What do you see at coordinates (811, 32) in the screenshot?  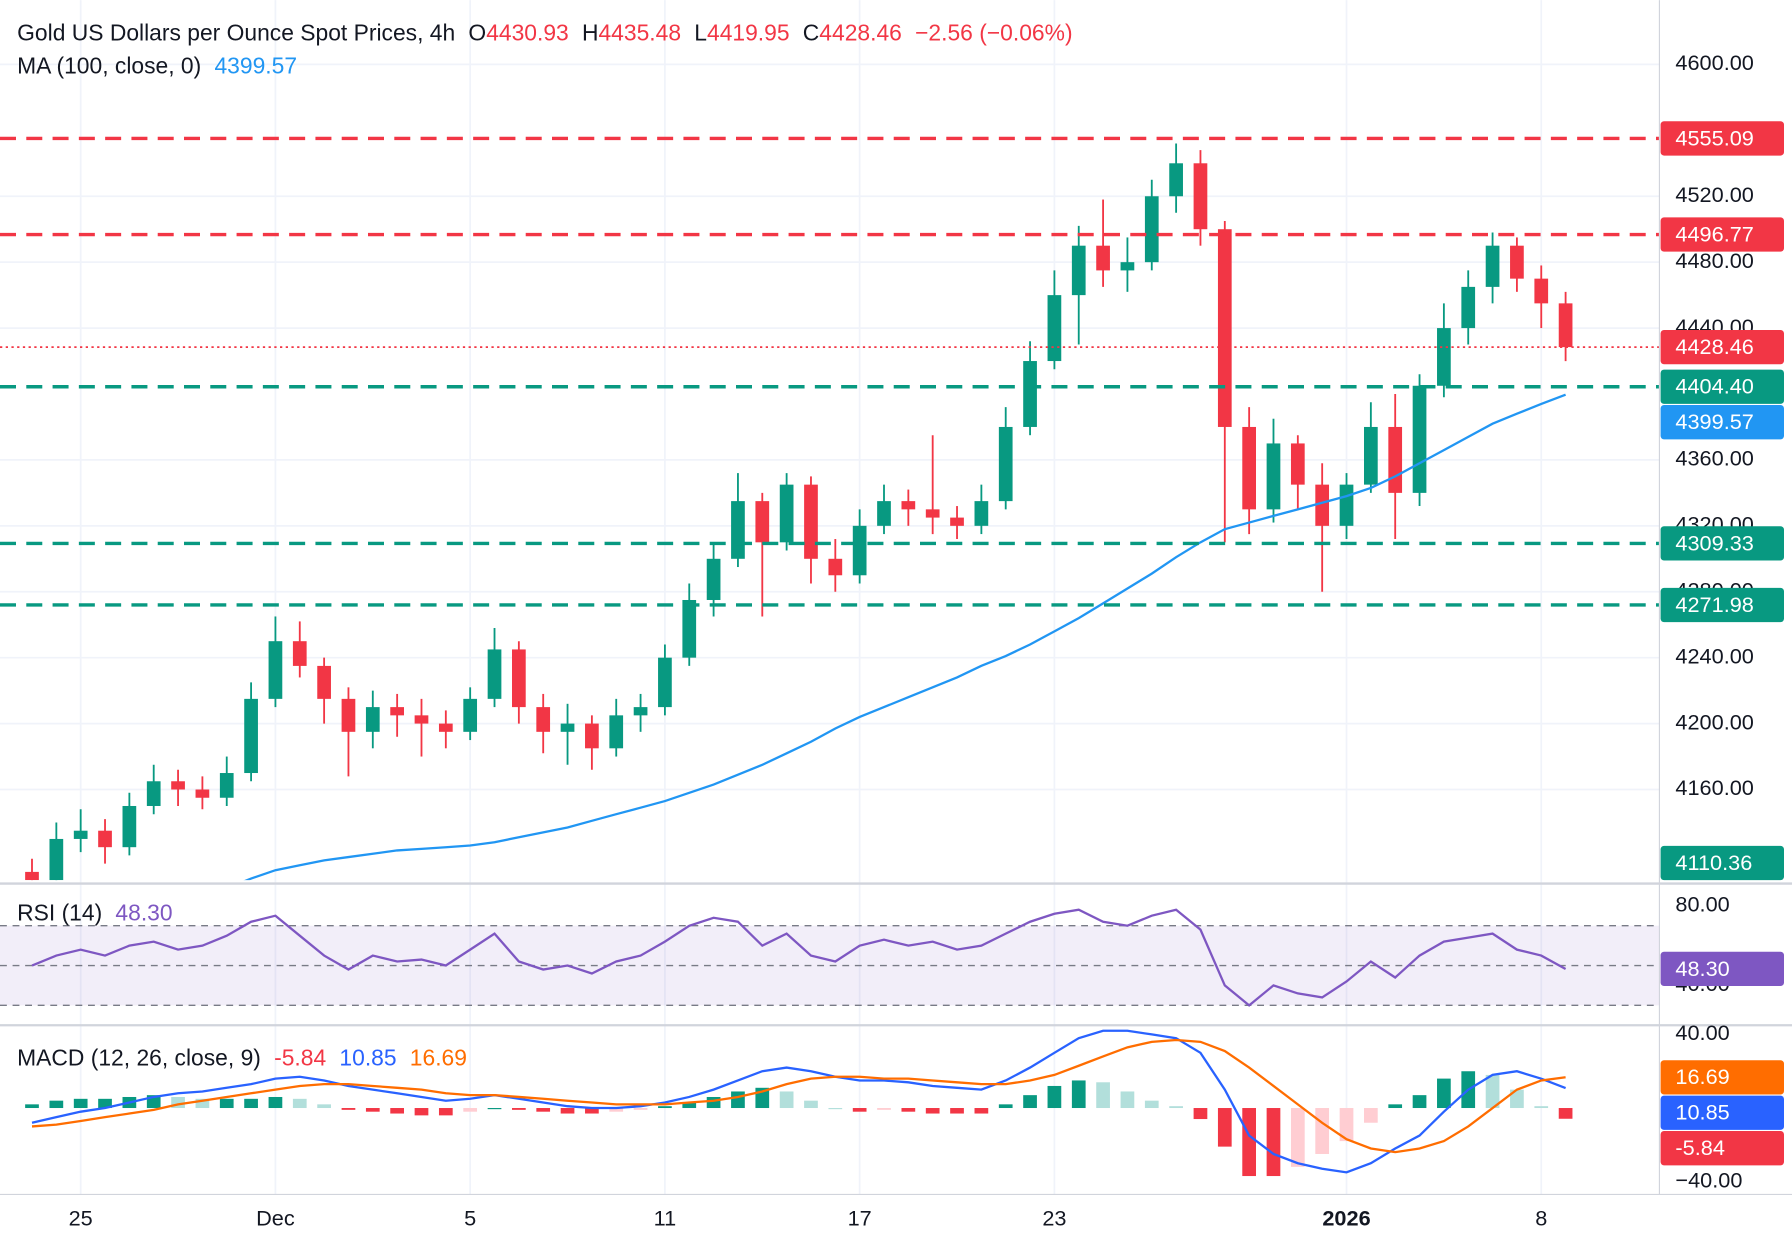 I see `legend-close-label: C` at bounding box center [811, 32].